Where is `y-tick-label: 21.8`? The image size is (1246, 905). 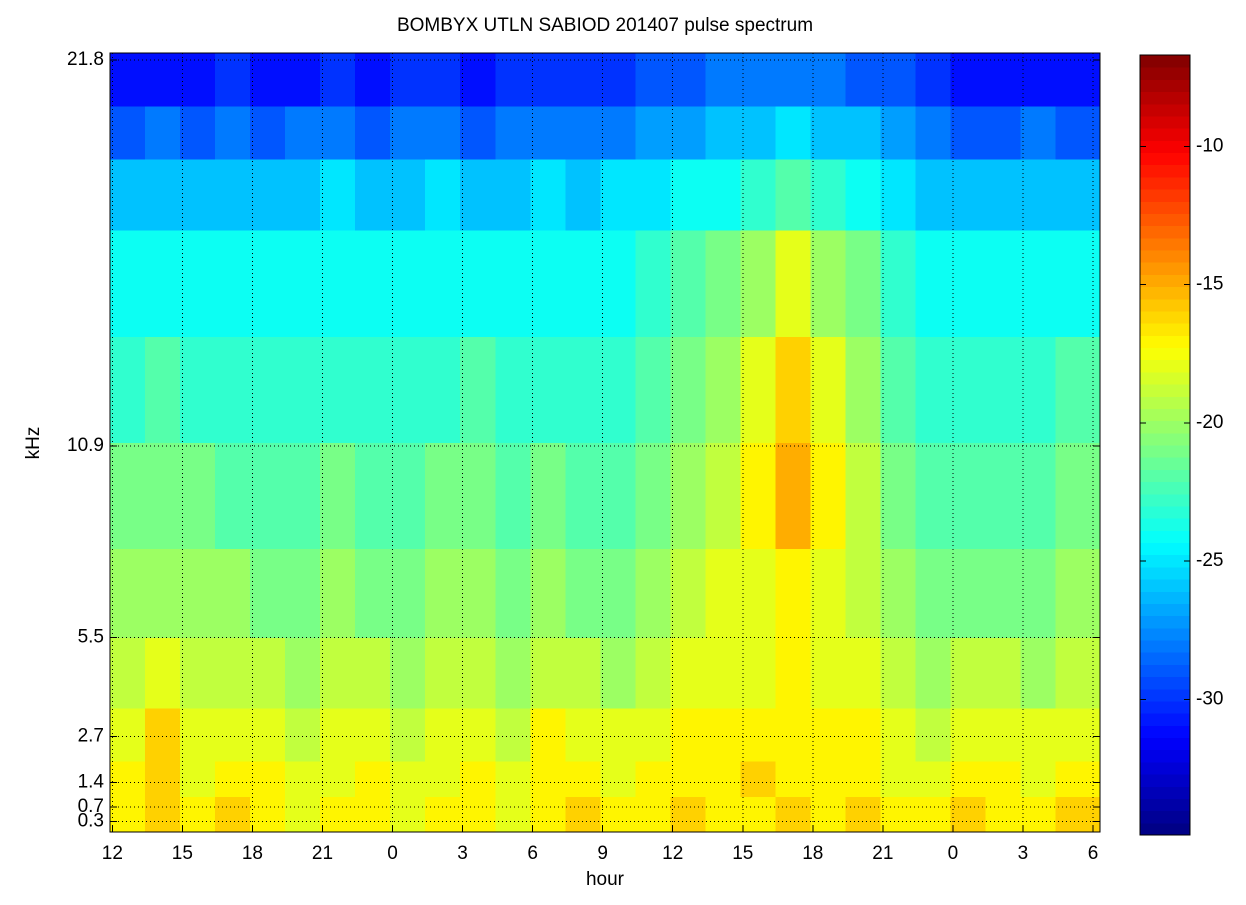 y-tick-label: 21.8 is located at coordinates (85, 59).